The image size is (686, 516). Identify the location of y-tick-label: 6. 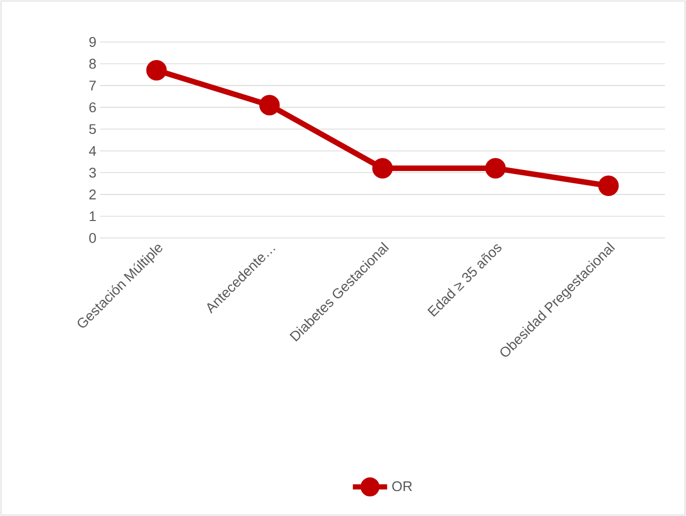
(92, 107).